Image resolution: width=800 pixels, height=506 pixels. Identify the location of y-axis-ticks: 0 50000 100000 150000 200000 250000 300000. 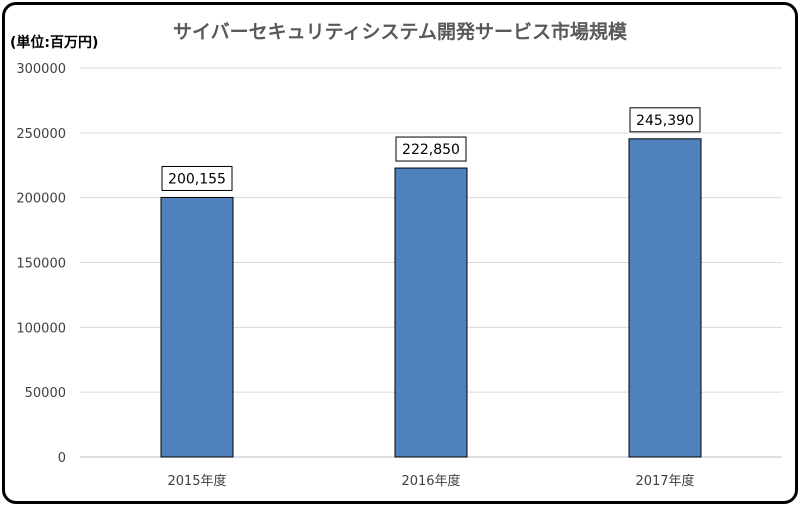
(41, 264).